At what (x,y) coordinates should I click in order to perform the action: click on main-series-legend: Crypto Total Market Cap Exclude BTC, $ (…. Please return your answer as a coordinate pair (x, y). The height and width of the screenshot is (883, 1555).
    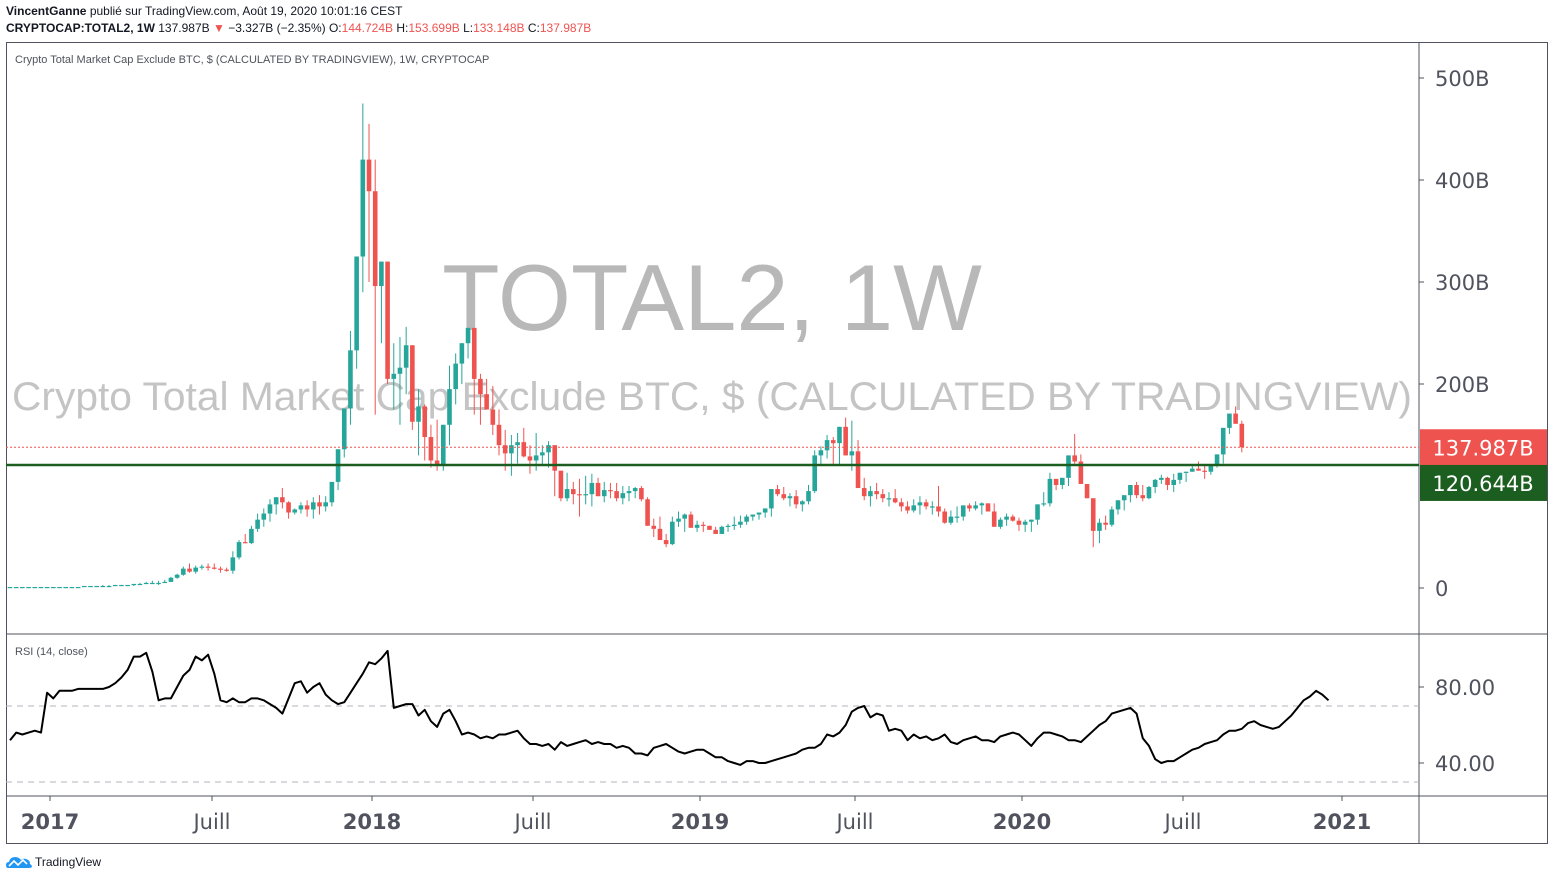
    Looking at the image, I should click on (252, 60).